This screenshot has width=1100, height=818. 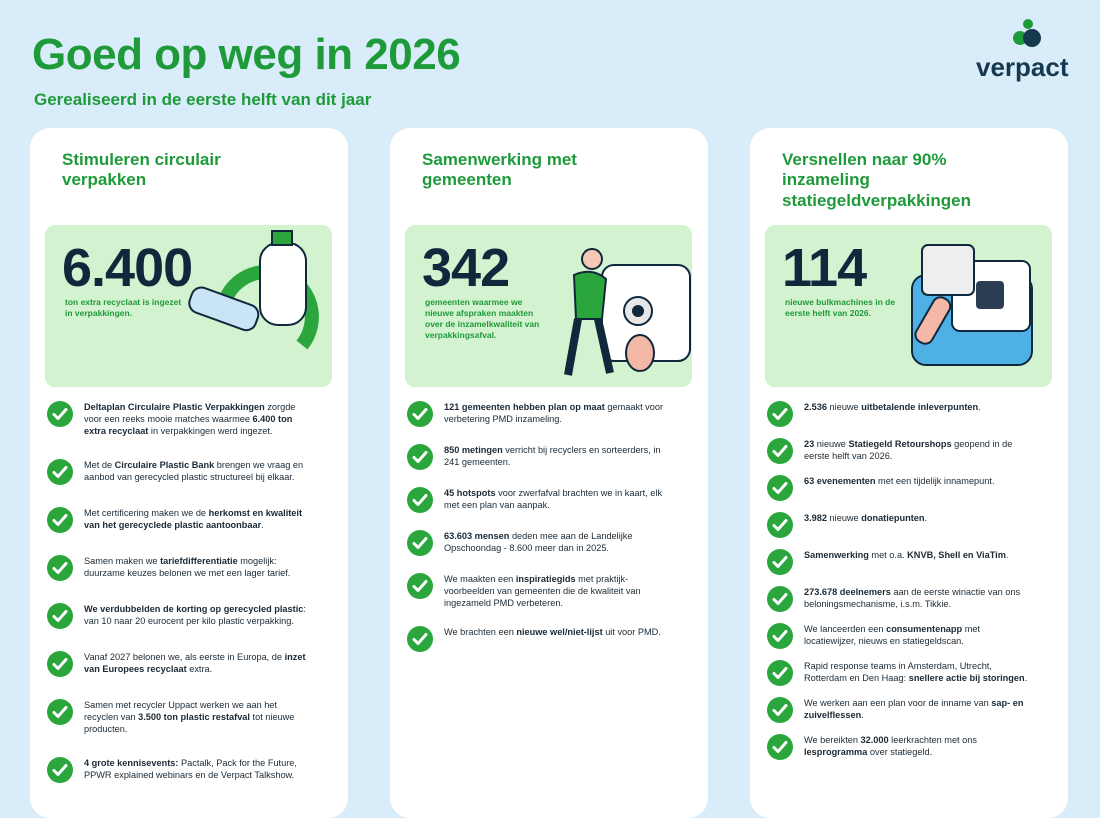 I want to click on text-segment: uit voor PMD., so click(x=631, y=631).